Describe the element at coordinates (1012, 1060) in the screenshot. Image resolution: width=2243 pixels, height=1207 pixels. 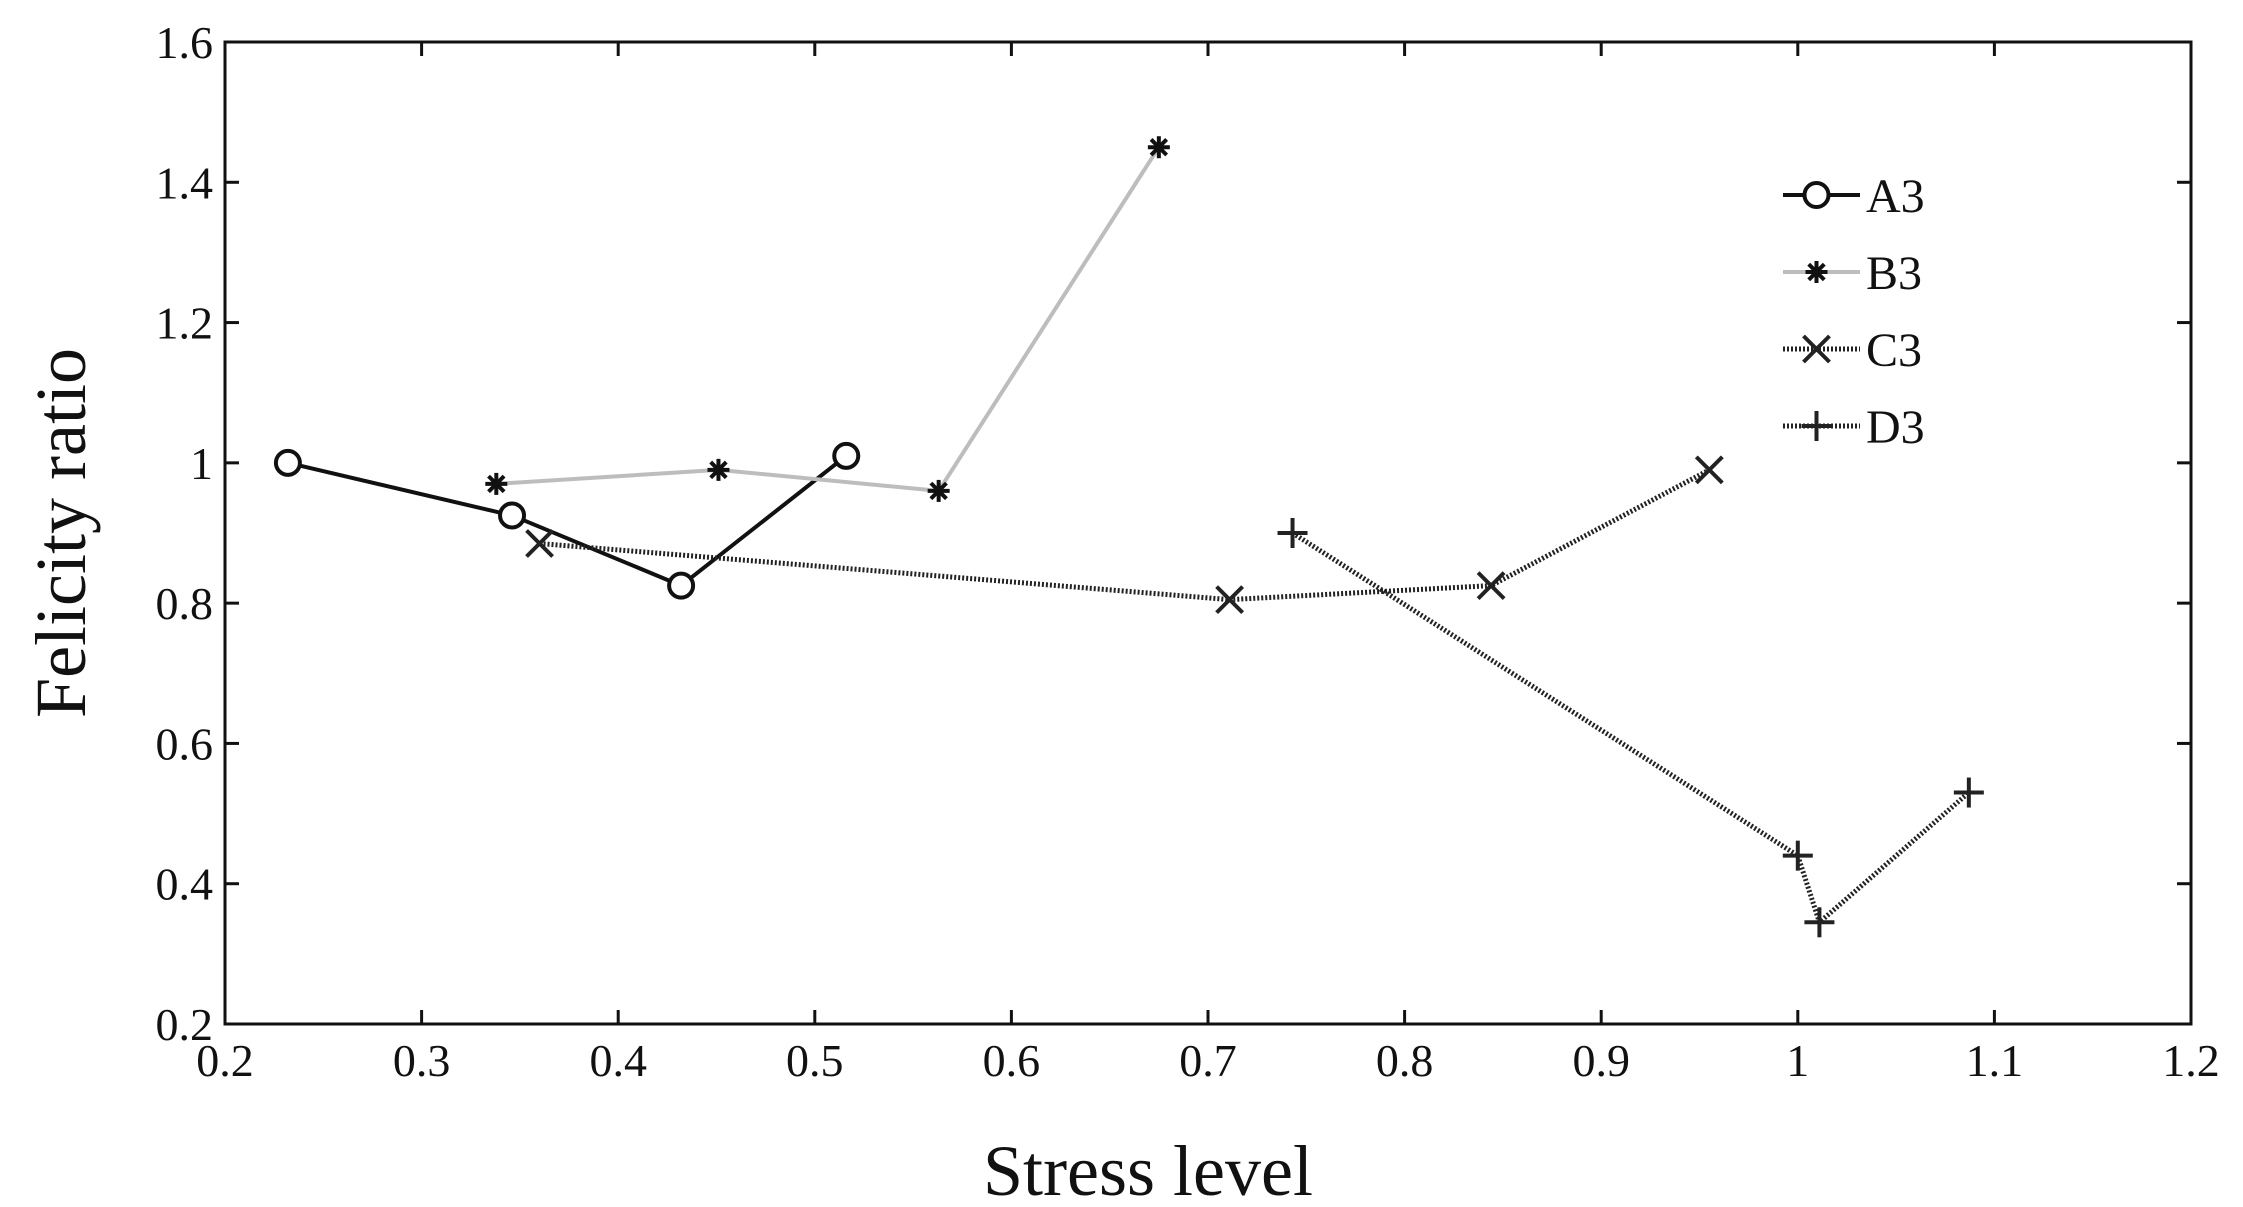
I see `x-tick-label: 0.6` at that location.